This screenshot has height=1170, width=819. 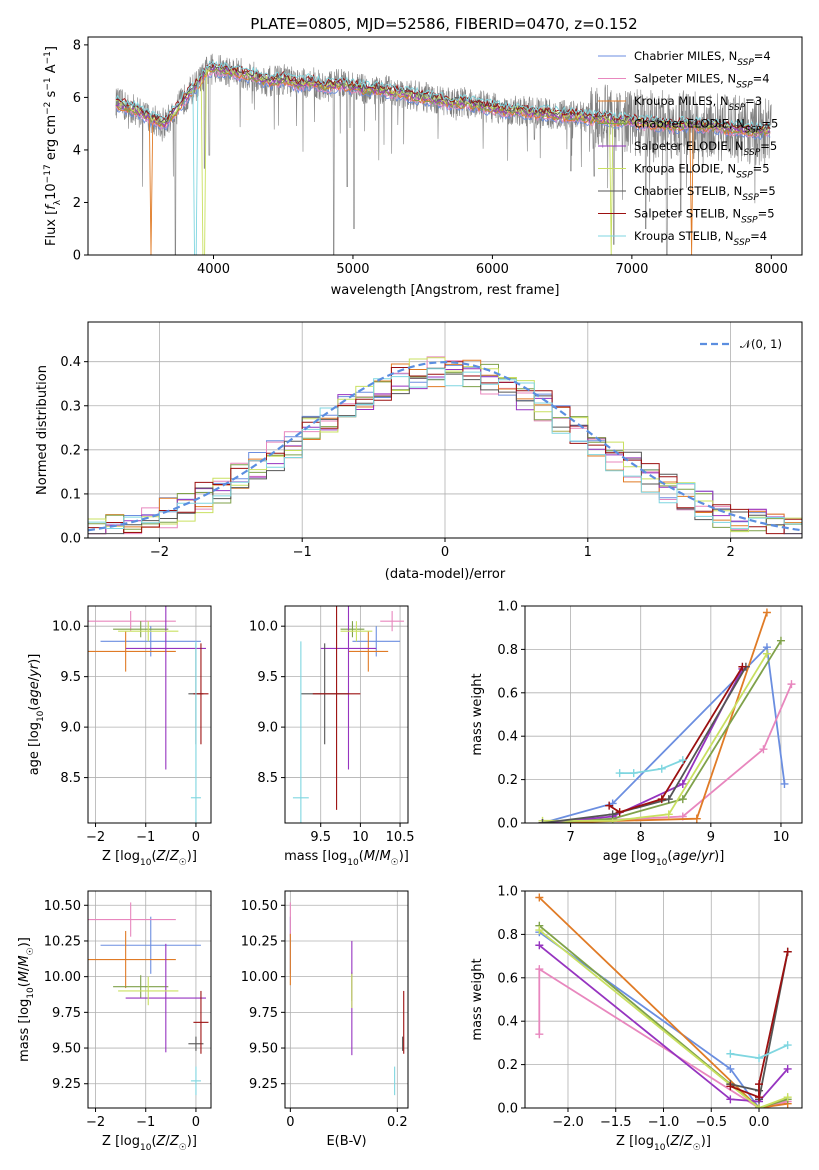 What do you see at coordinates (183, 1148) in the screenshot?
I see `mass-vs-z-xlabel-part: ☉` at bounding box center [183, 1148].